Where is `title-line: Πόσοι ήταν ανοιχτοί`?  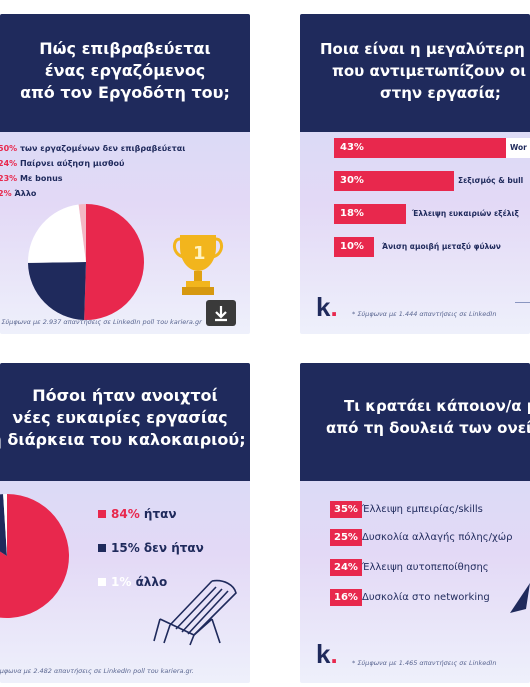 title-line: Πόσοι ήταν ανοιχτοί is located at coordinates (125, 395).